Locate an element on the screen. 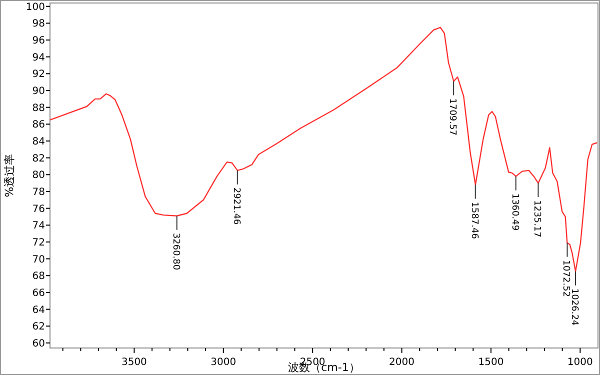  y-tick-label: 86 is located at coordinates (38, 125).